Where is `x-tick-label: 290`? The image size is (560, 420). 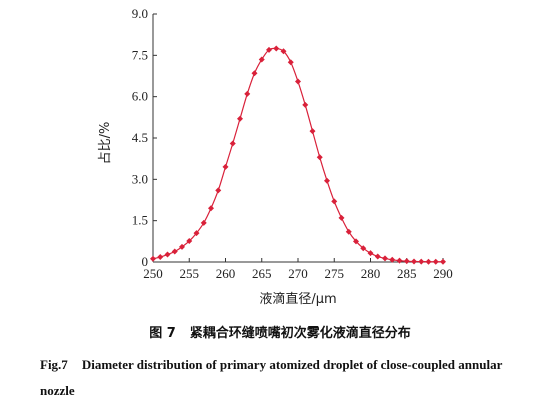 x-tick-label: 290 is located at coordinates (443, 273).